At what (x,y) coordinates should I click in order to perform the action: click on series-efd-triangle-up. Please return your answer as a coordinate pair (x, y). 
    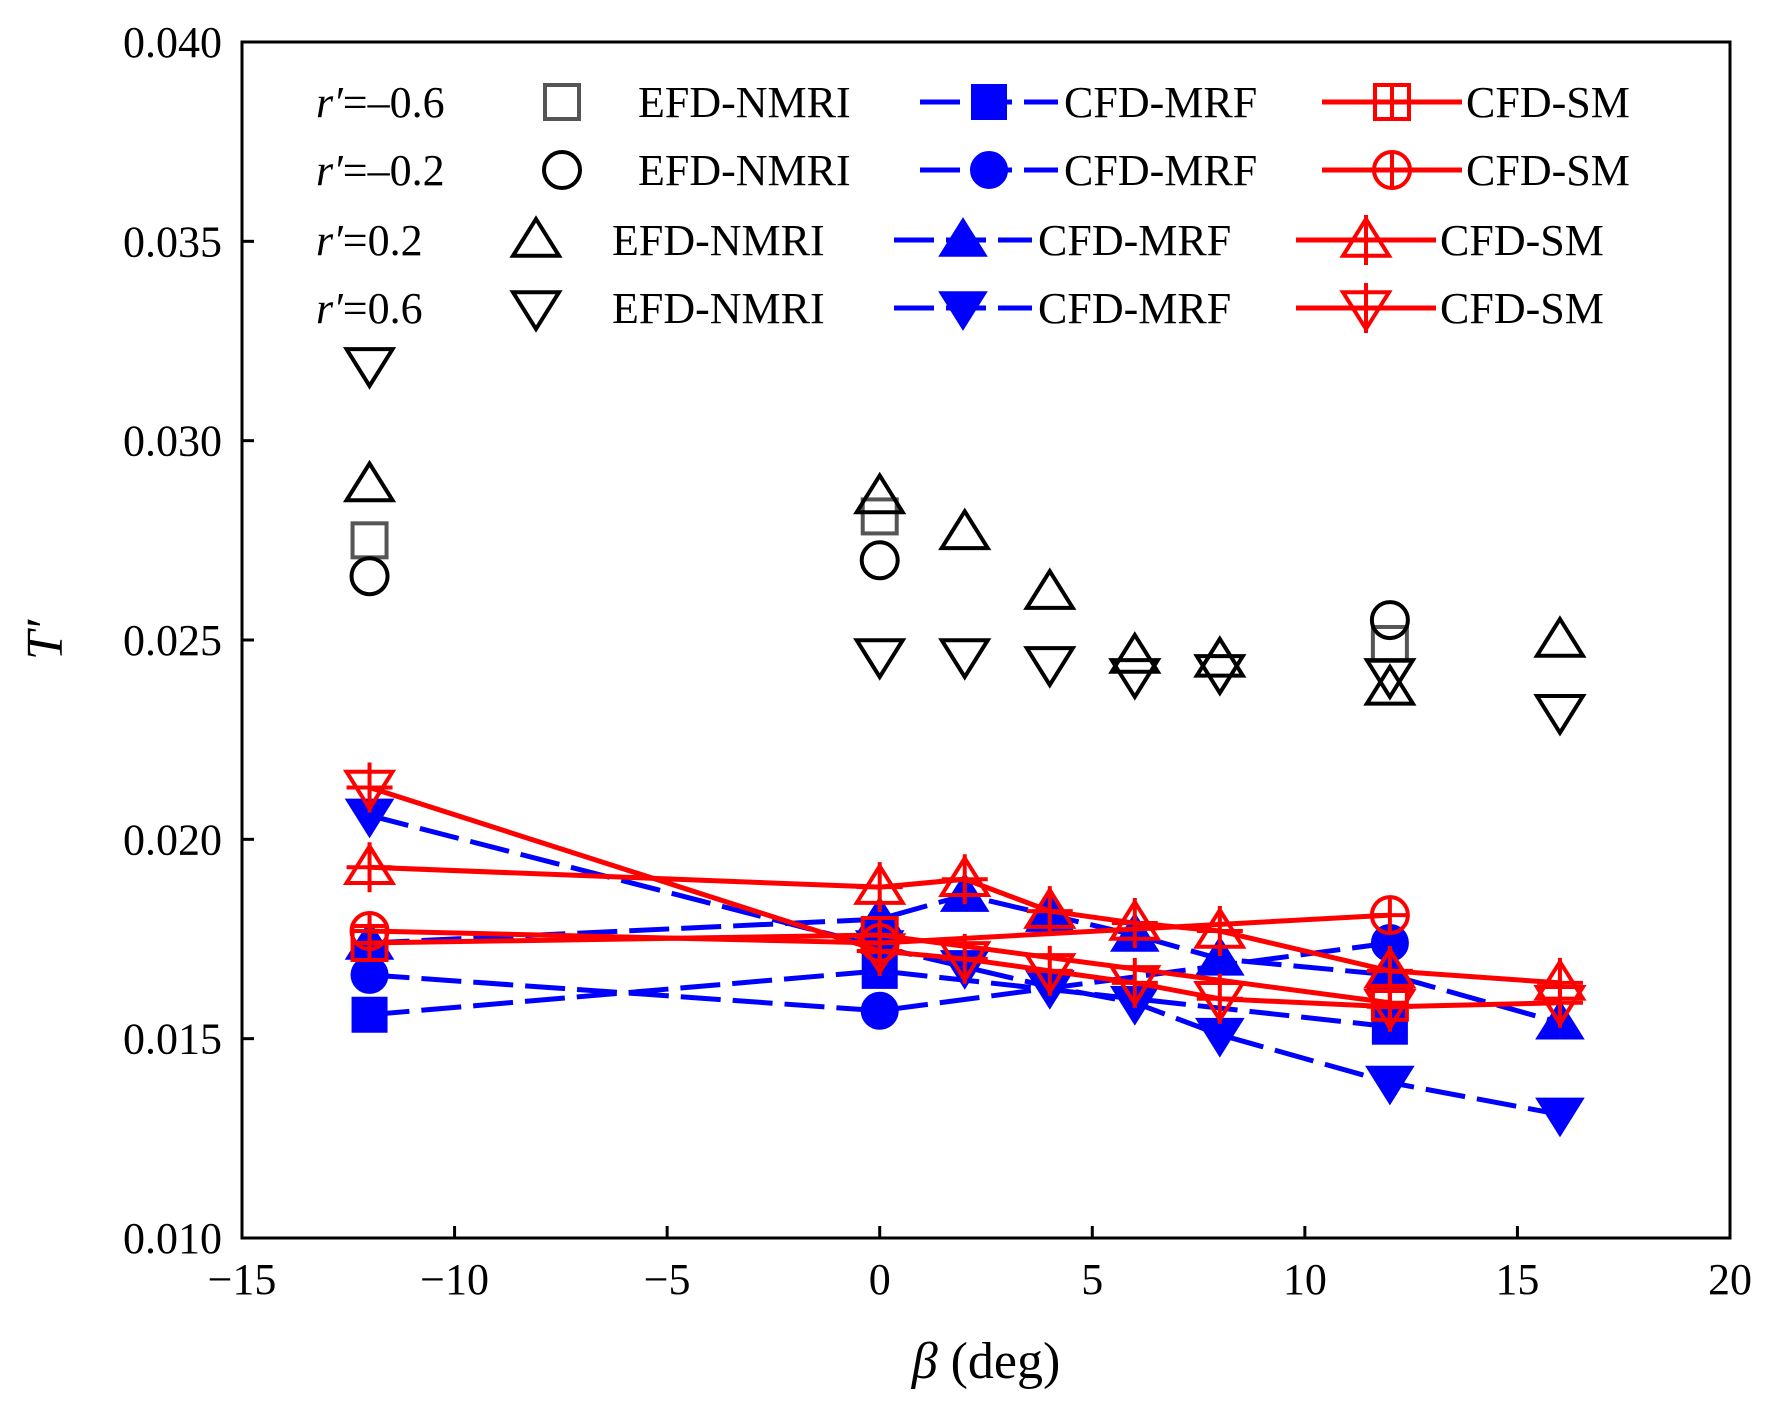
    Looking at the image, I should click on (964, 582).